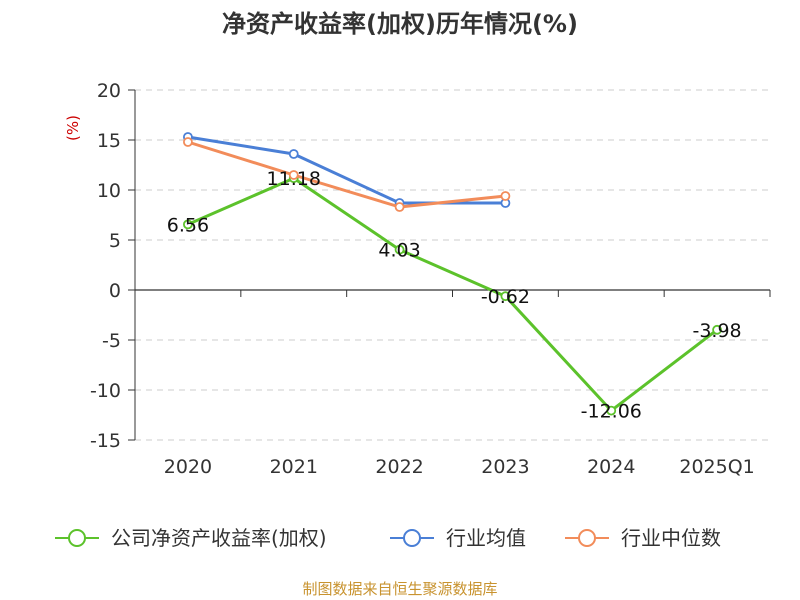  What do you see at coordinates (399, 589) in the screenshot?
I see `source-note: 制图数据来自恒生聚源数据库` at bounding box center [399, 589].